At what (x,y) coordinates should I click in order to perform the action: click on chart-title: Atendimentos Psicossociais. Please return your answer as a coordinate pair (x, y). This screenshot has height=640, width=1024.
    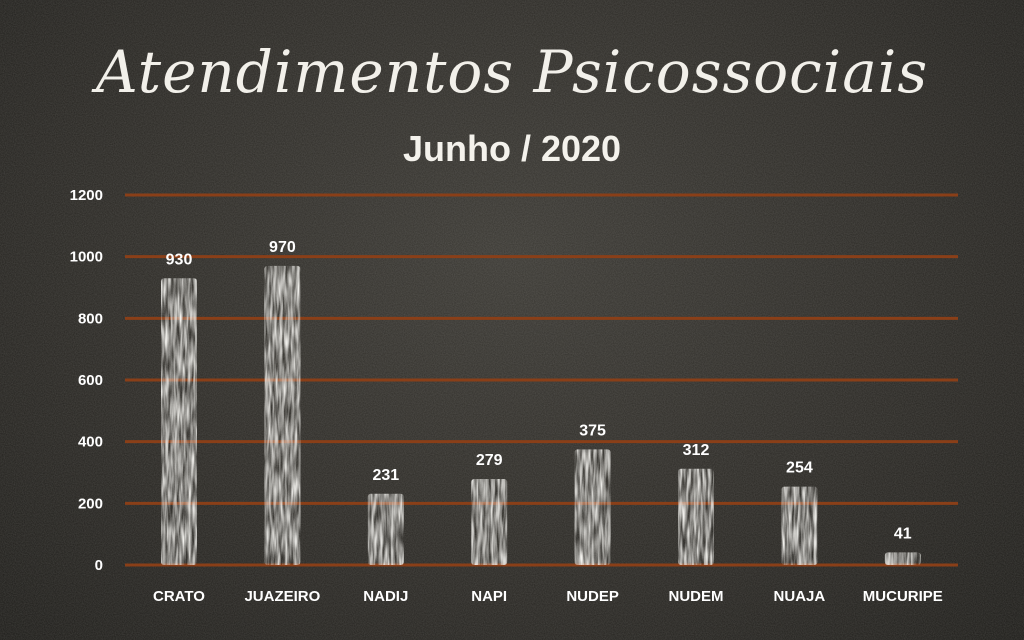
    Looking at the image, I should click on (512, 72).